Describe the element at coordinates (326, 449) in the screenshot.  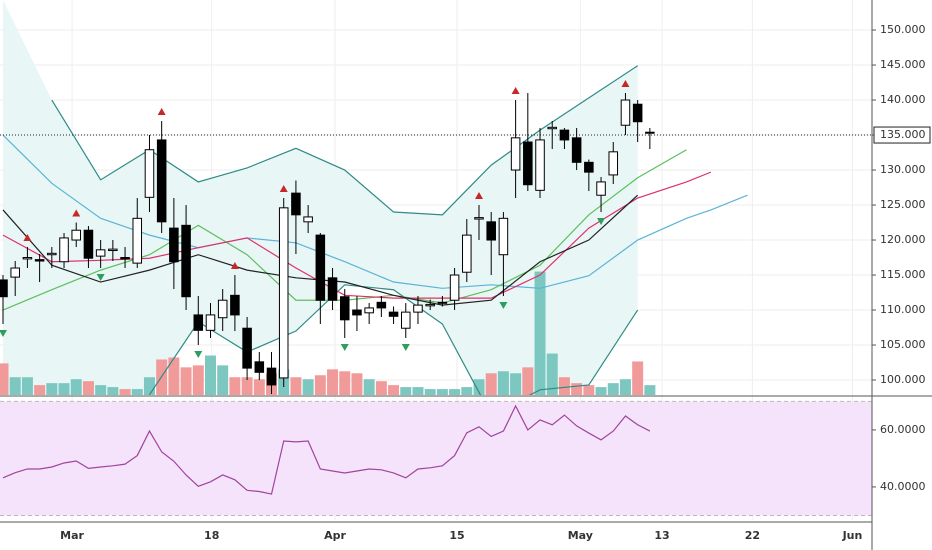
I see `rsi-line` at that location.